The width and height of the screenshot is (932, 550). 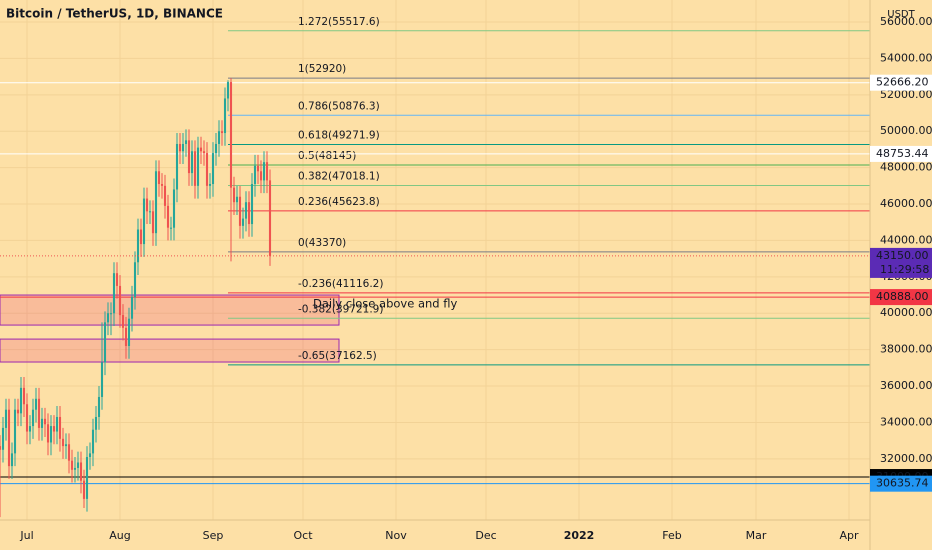 What do you see at coordinates (671, 535) in the screenshot?
I see `x-tick-label: Feb` at bounding box center [671, 535].